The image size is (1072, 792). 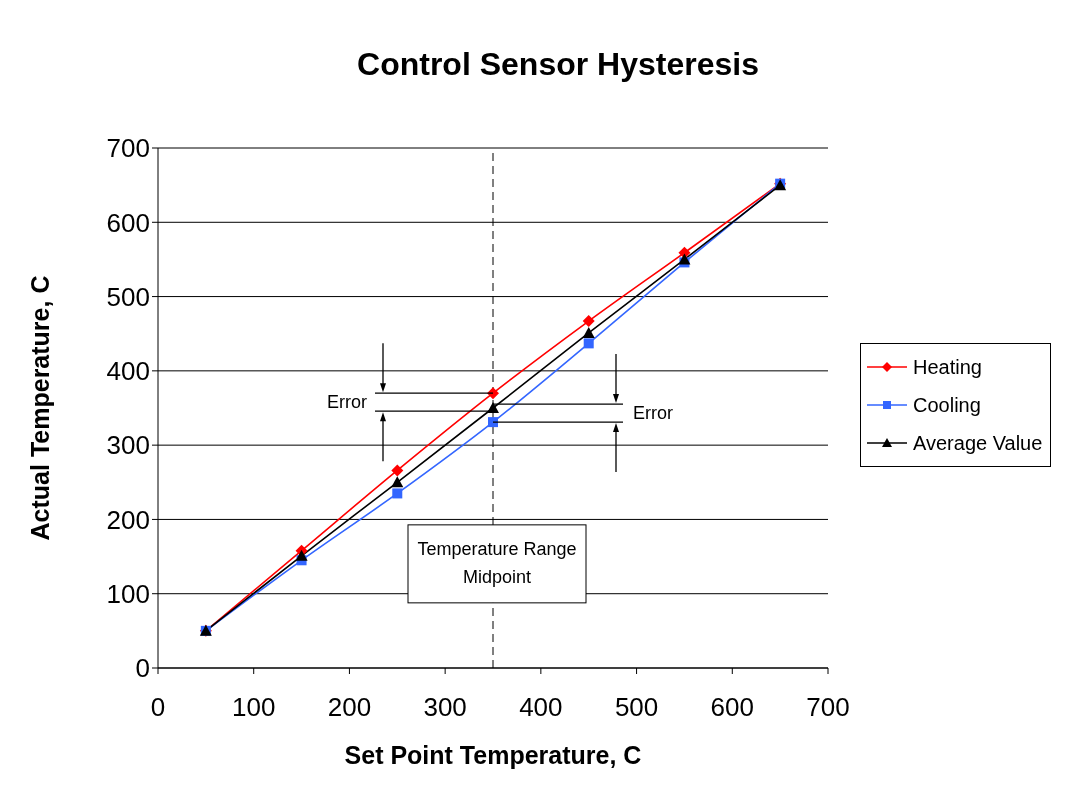 I want to click on y-tick-label: 700, so click(x=128, y=148).